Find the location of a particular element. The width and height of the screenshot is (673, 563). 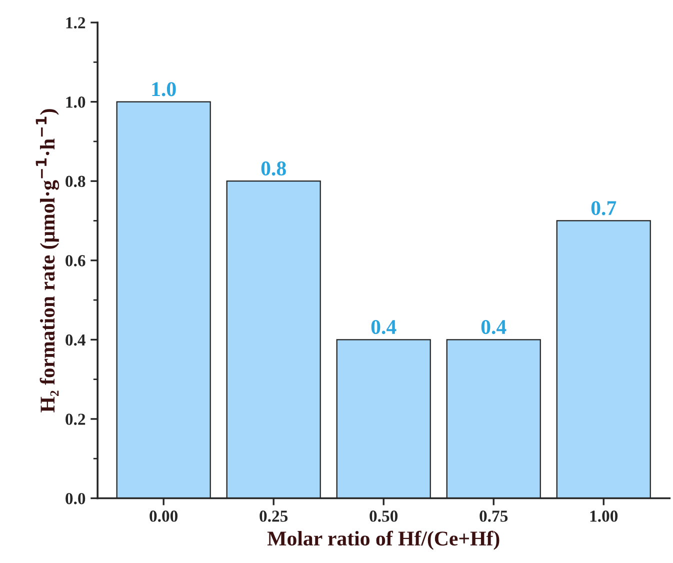

data-label: 1.0 is located at coordinates (164, 89).